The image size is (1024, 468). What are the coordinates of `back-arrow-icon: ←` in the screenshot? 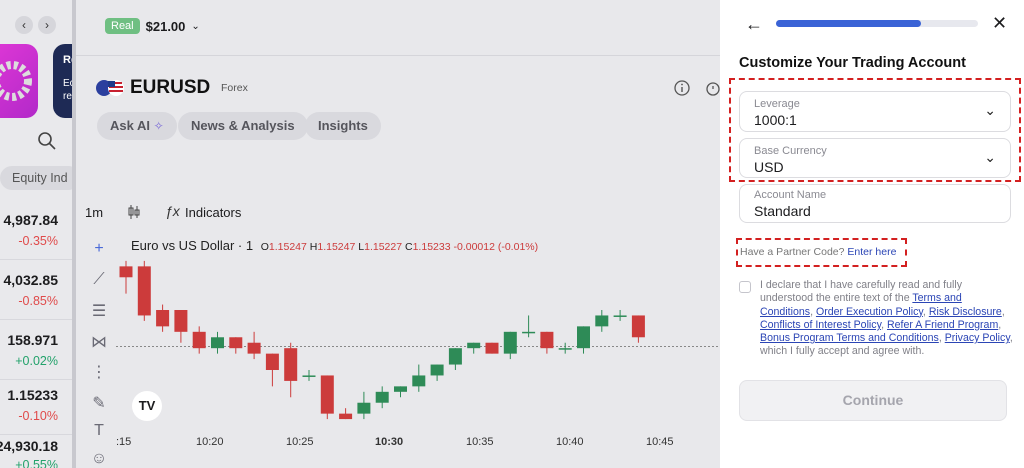 It's located at (754, 24).